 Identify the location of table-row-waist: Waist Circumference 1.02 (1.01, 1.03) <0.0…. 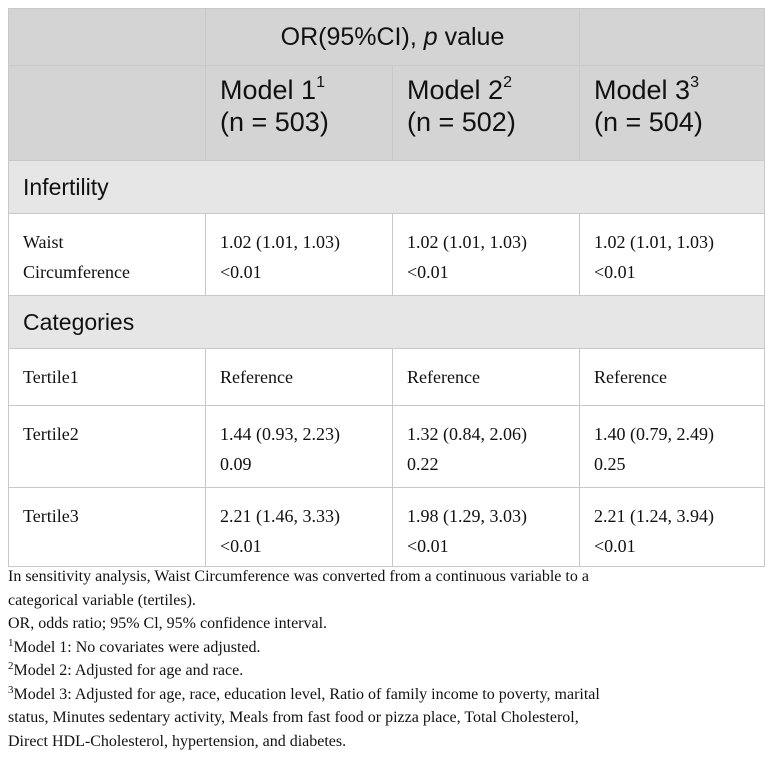
(386, 254).